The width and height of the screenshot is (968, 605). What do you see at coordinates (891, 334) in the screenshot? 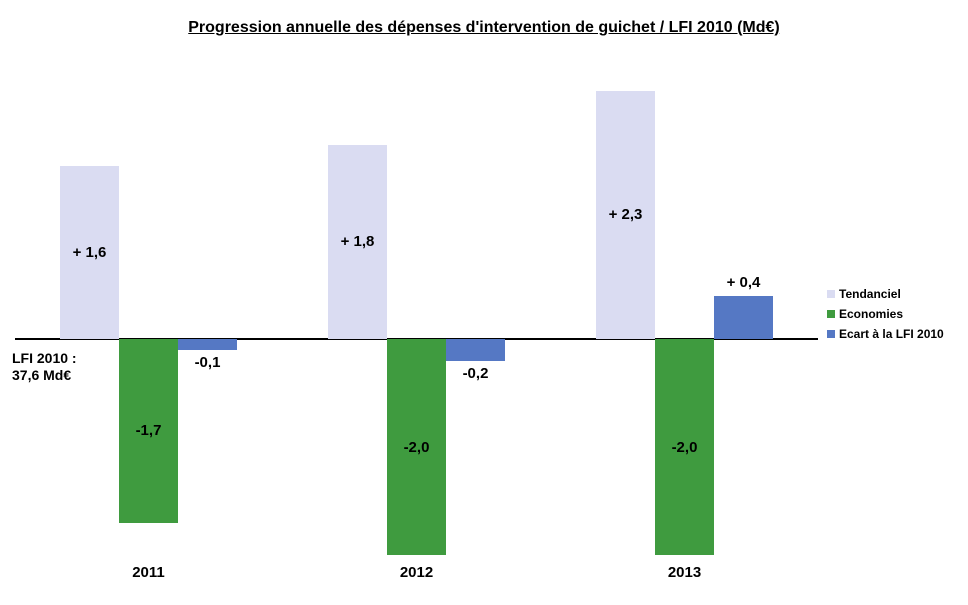
I see `legend-label: Ecart à la LFI 2010` at bounding box center [891, 334].